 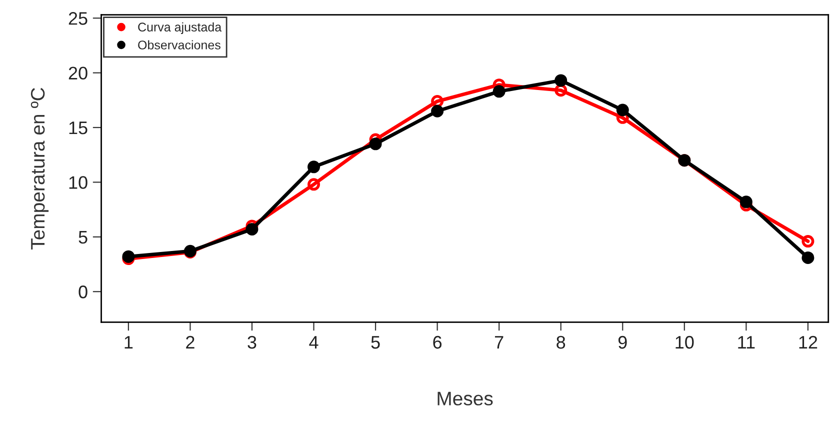 What do you see at coordinates (78, 182) in the screenshot?
I see `y-tick-label: 10` at bounding box center [78, 182].